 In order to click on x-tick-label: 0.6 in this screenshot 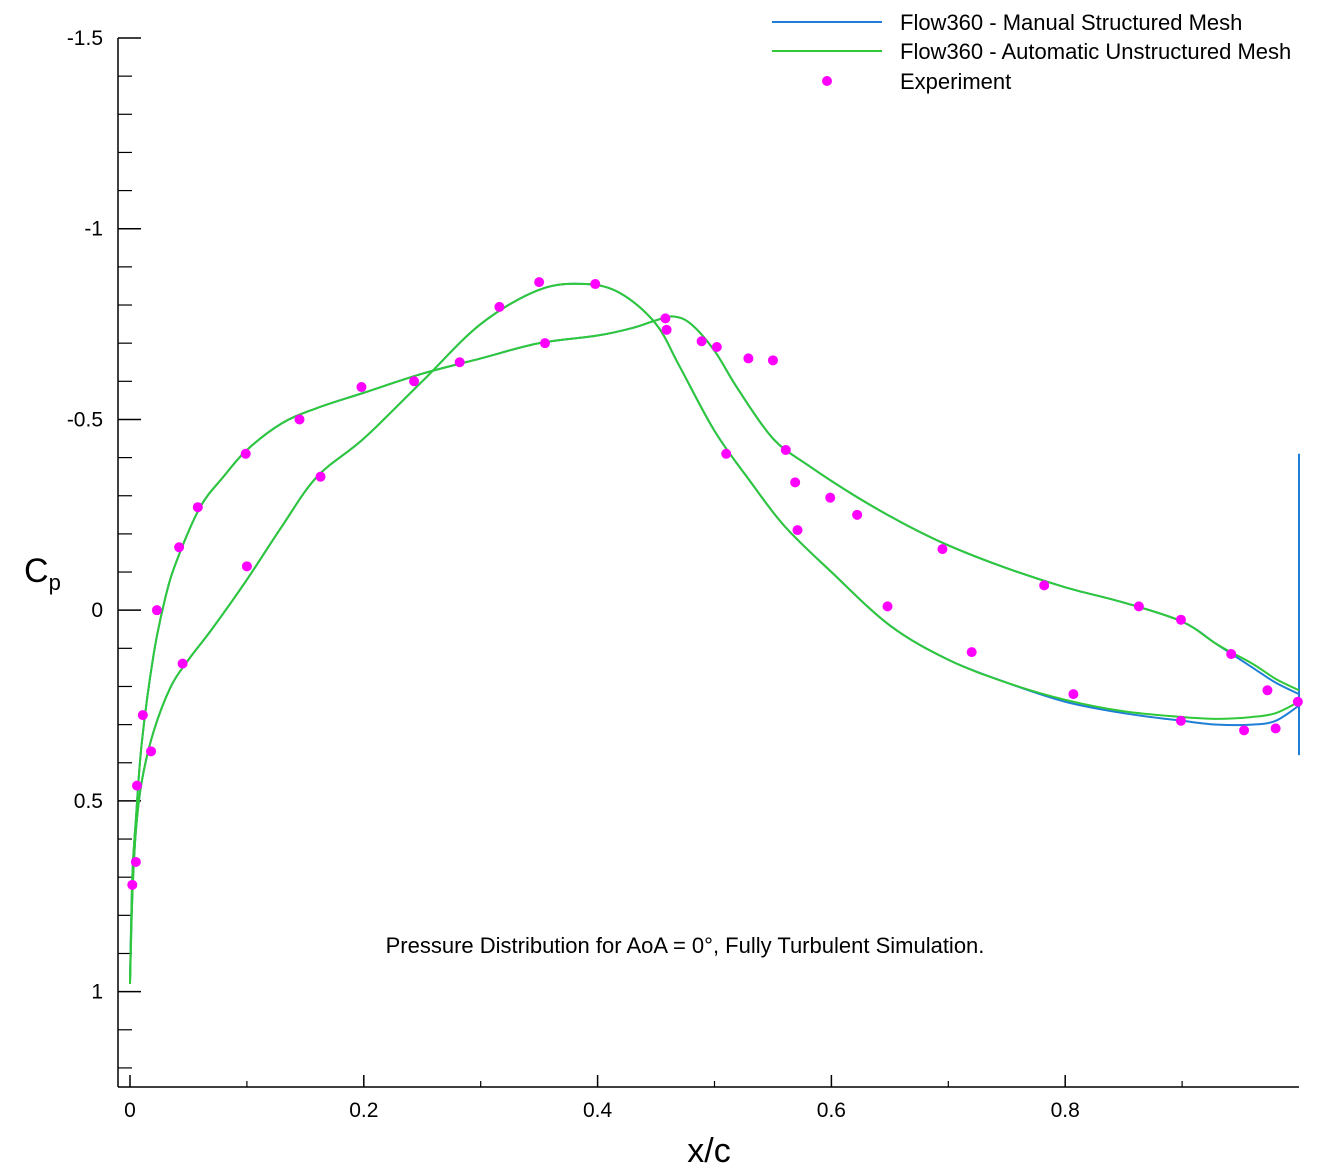, I will do `click(831, 1110)`.